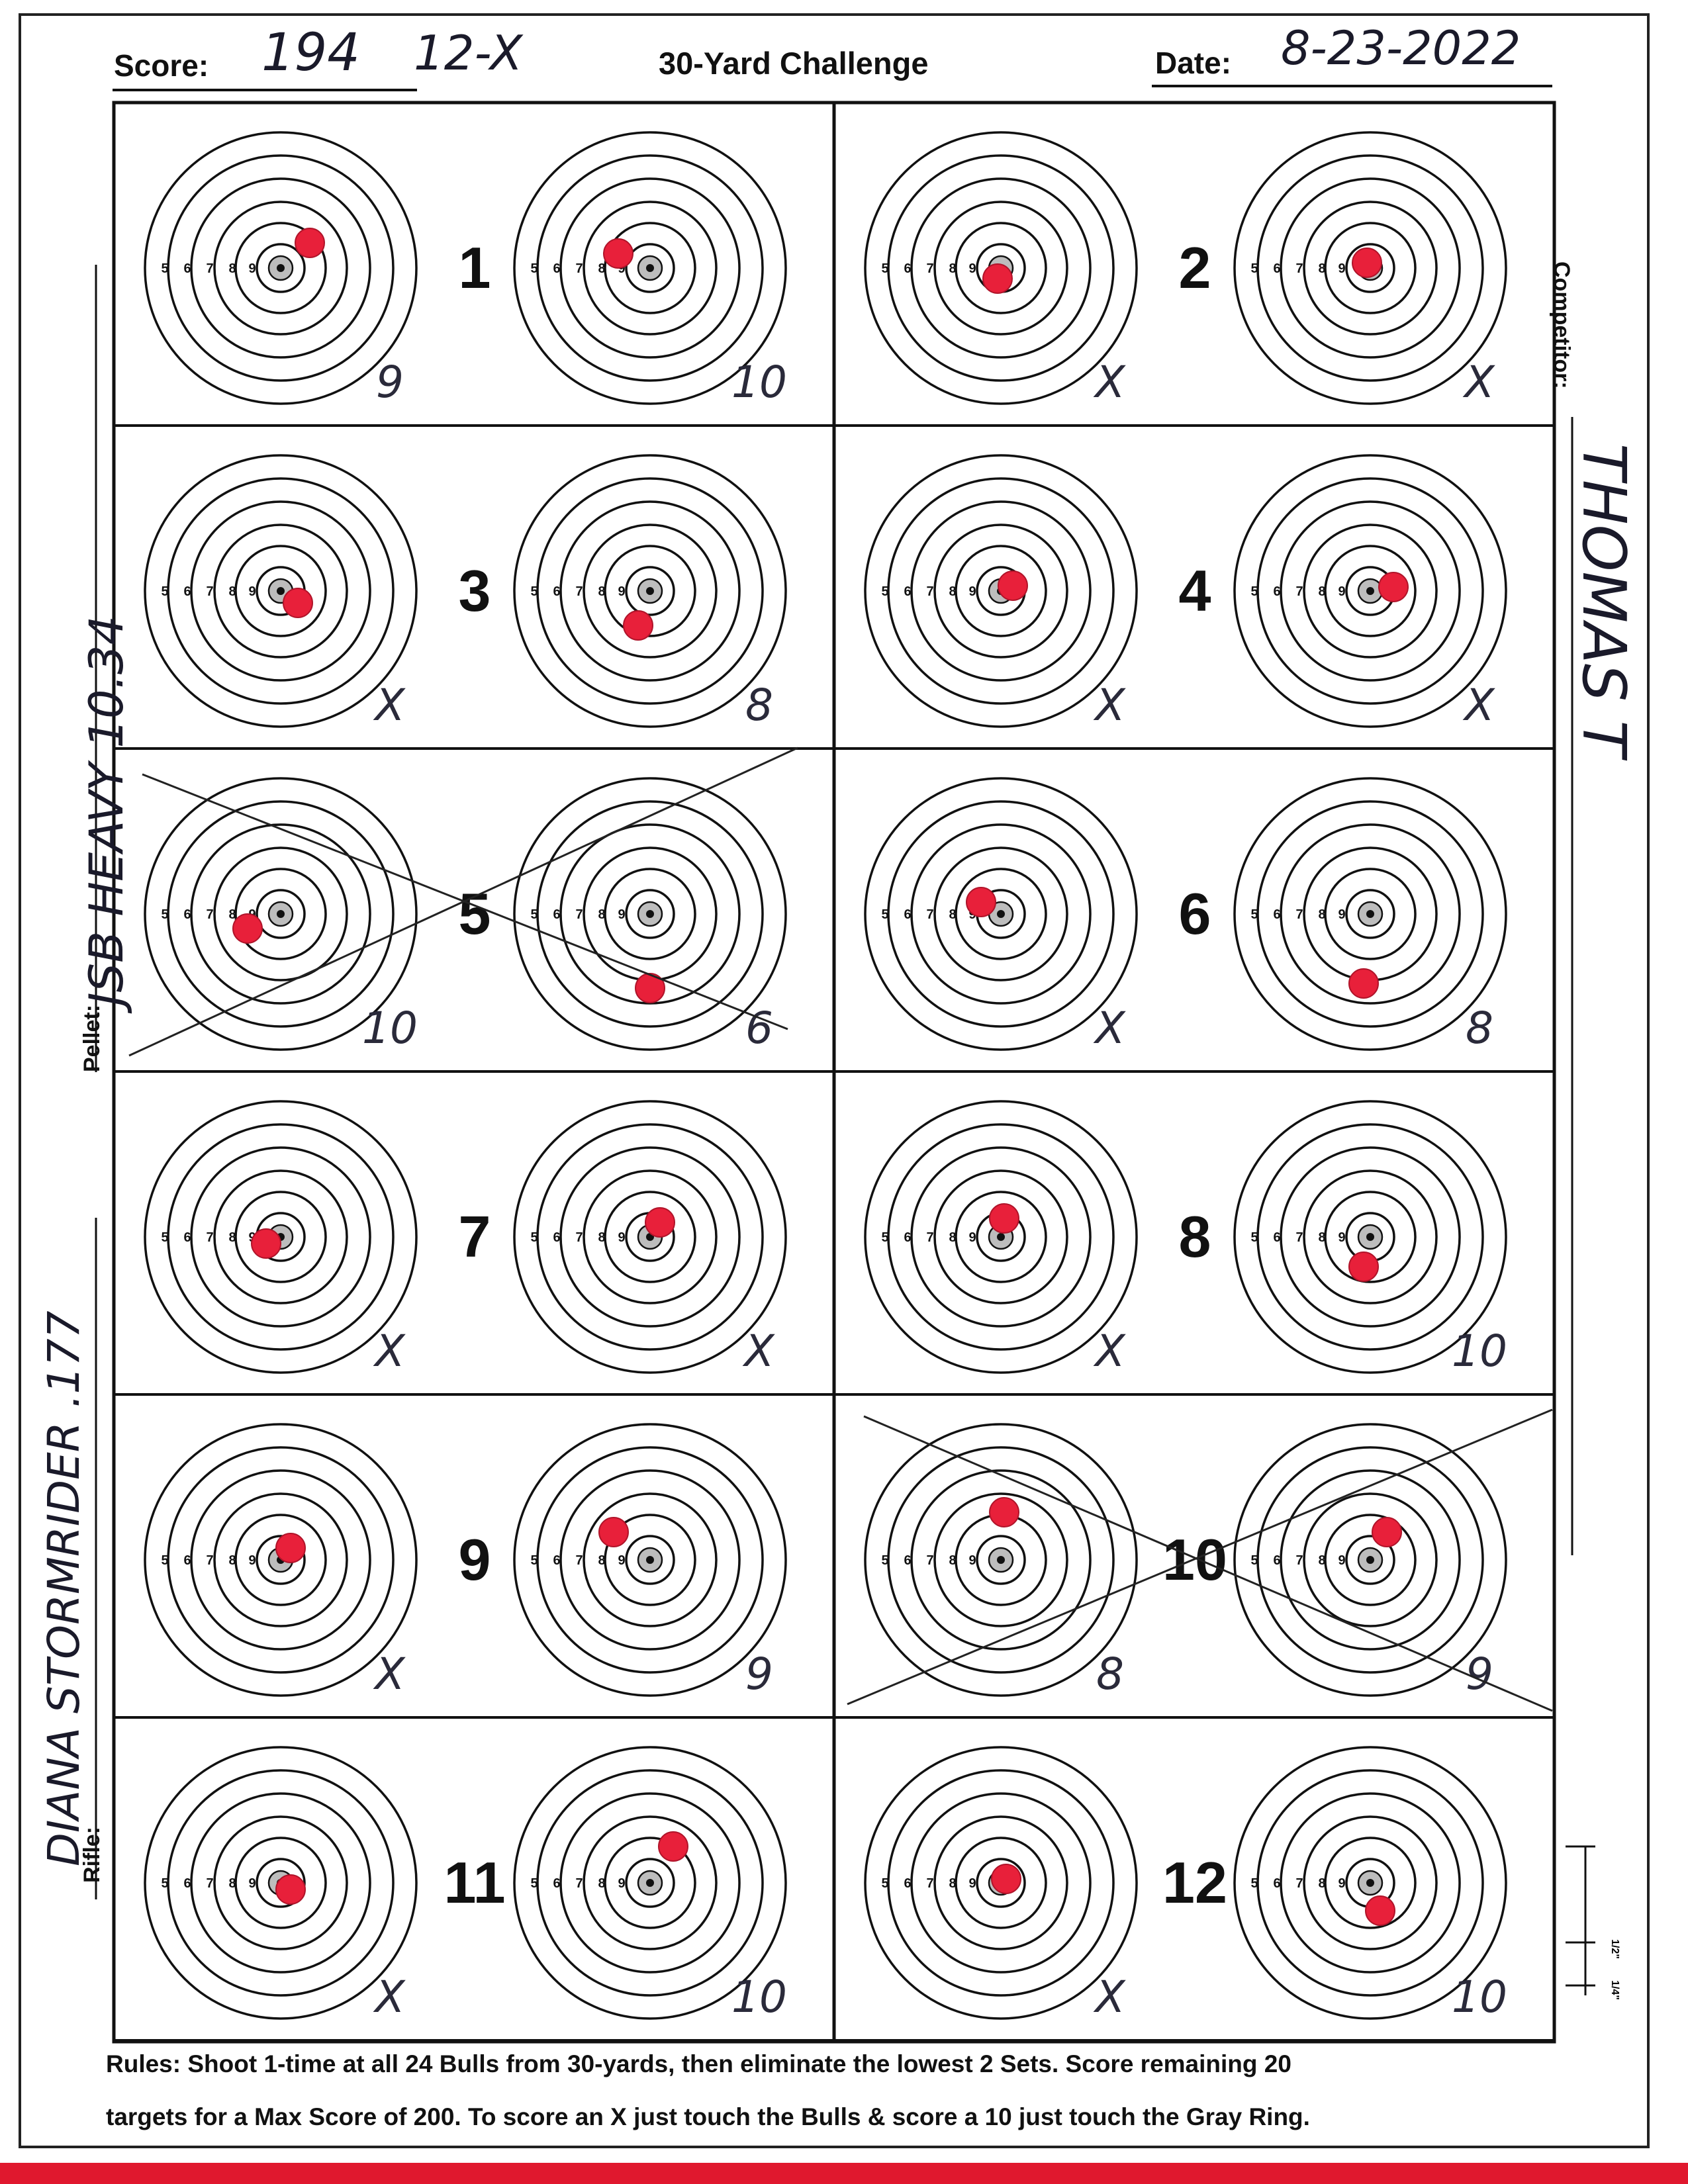  Describe the element at coordinates (475, 1559) in the screenshot. I see `set-number: 9` at that location.